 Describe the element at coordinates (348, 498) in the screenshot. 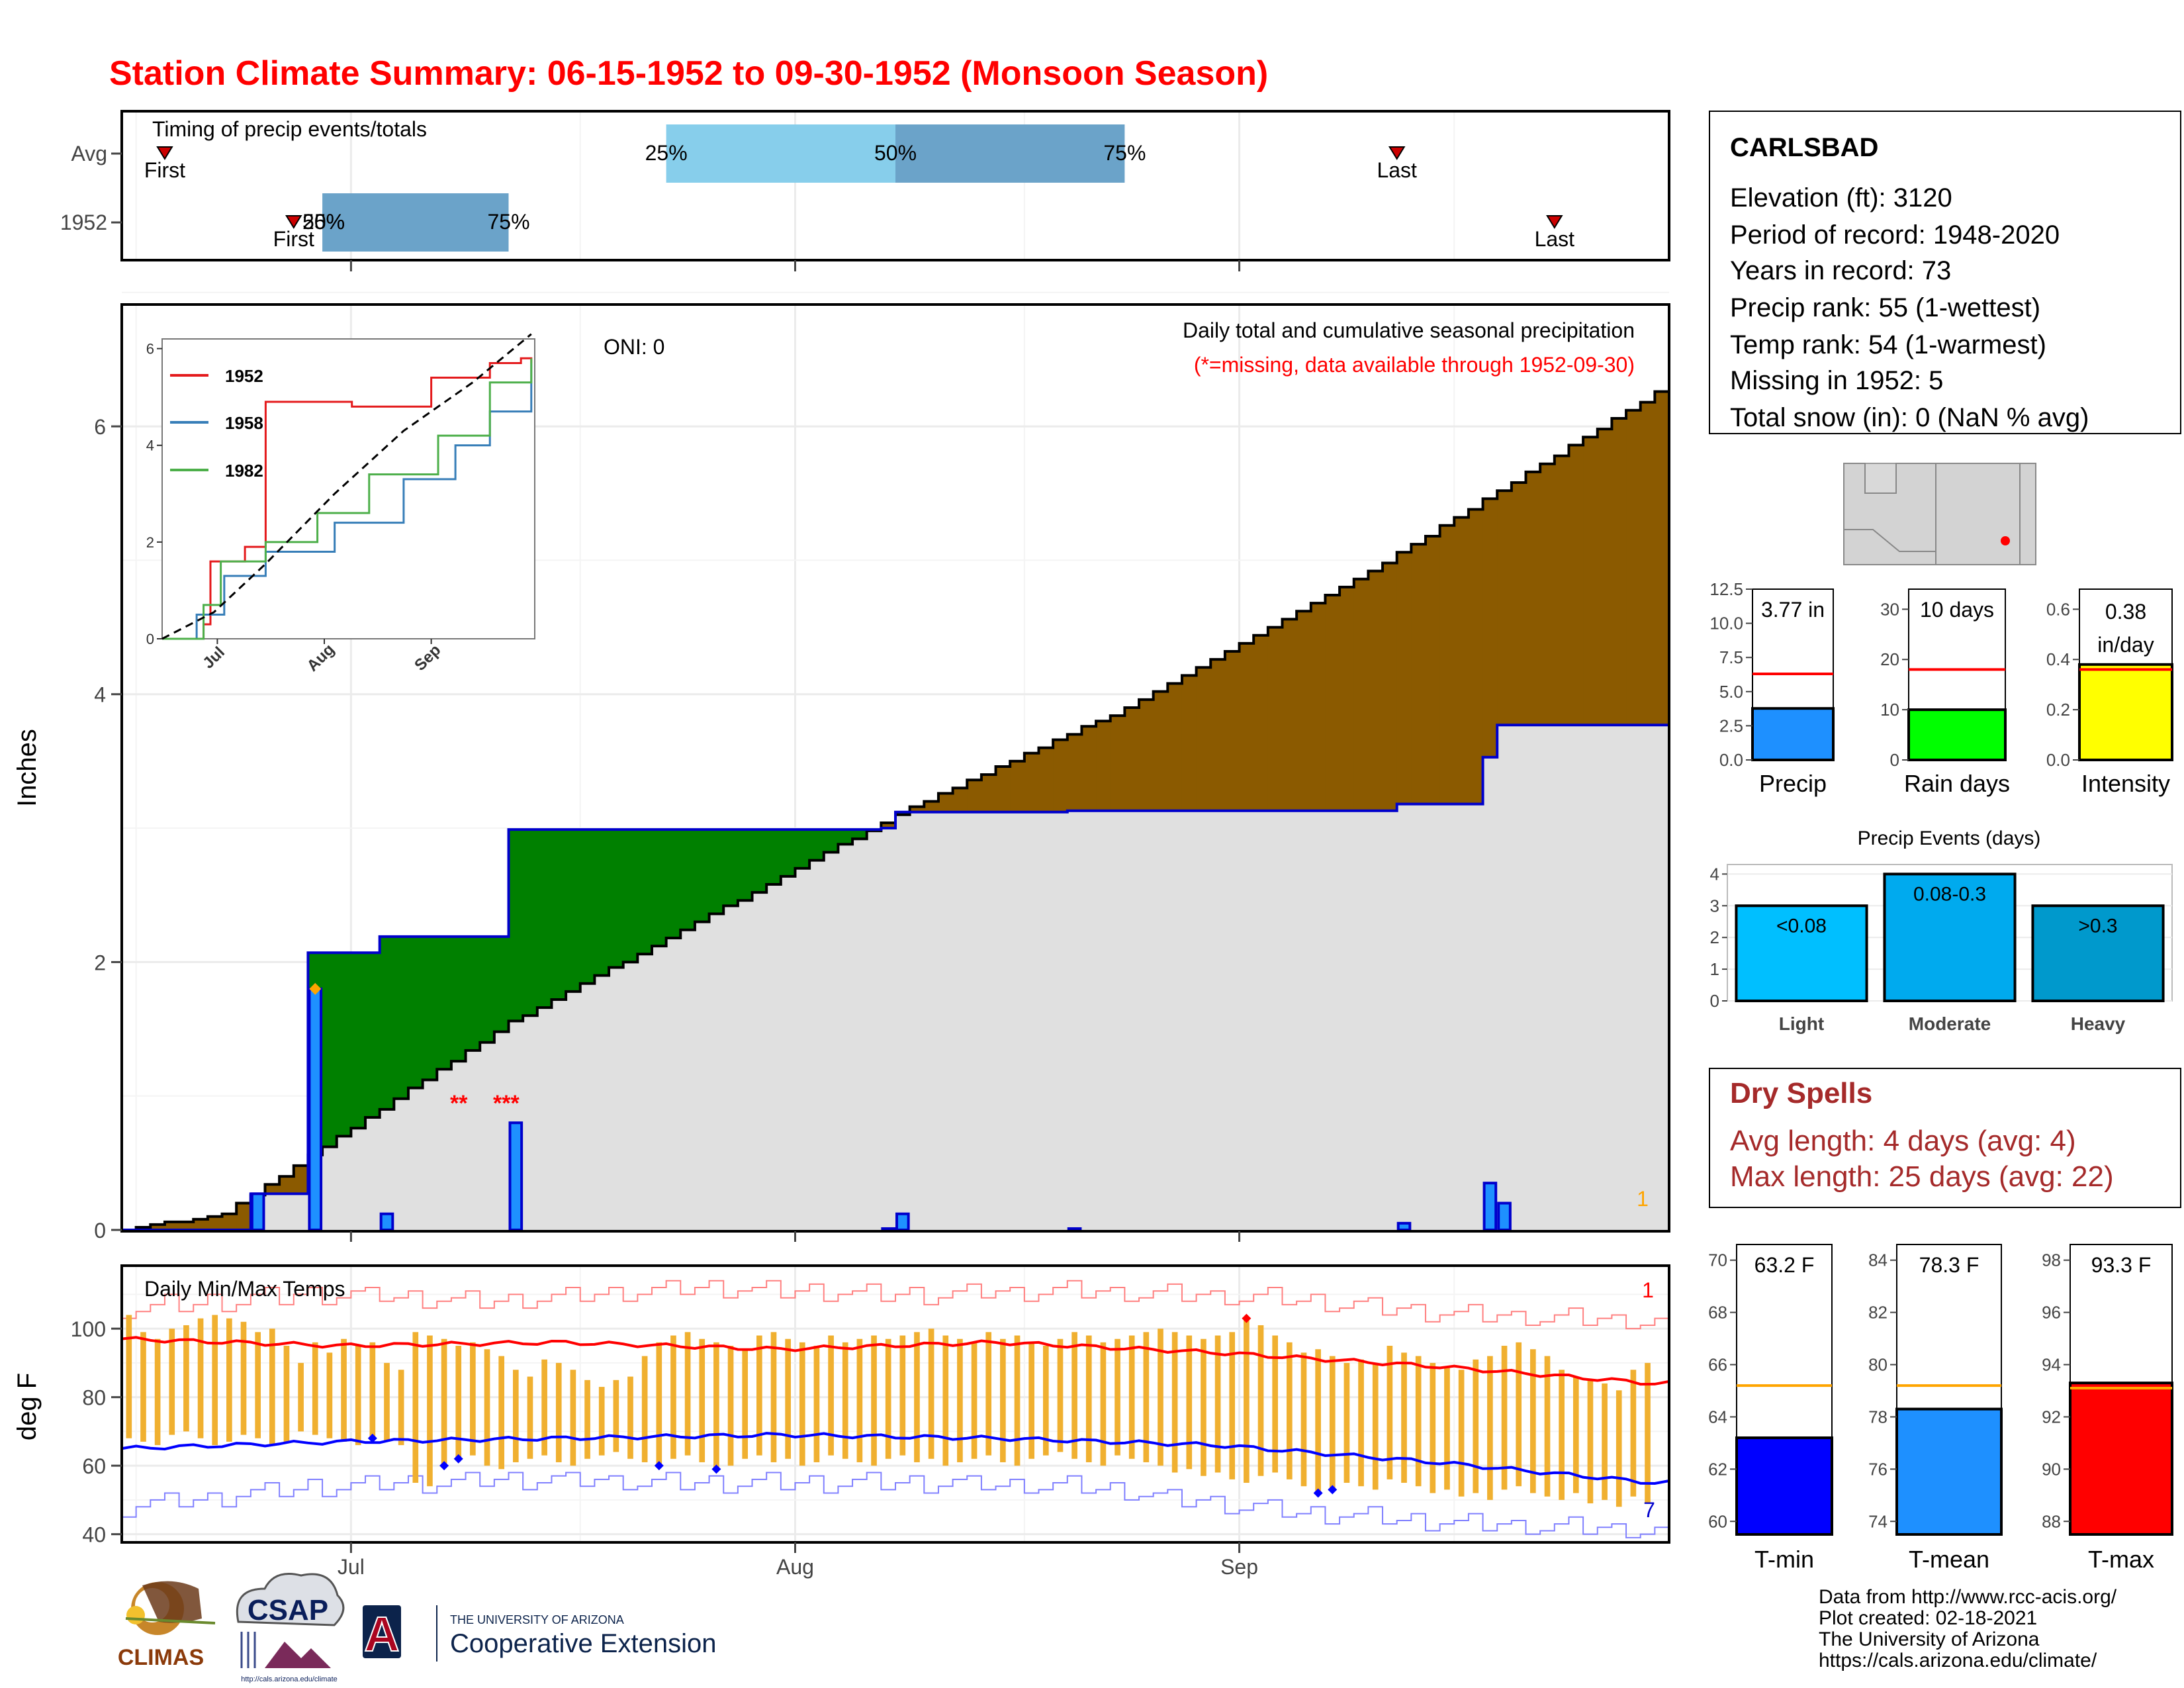

I see `inset-series-1952` at that location.